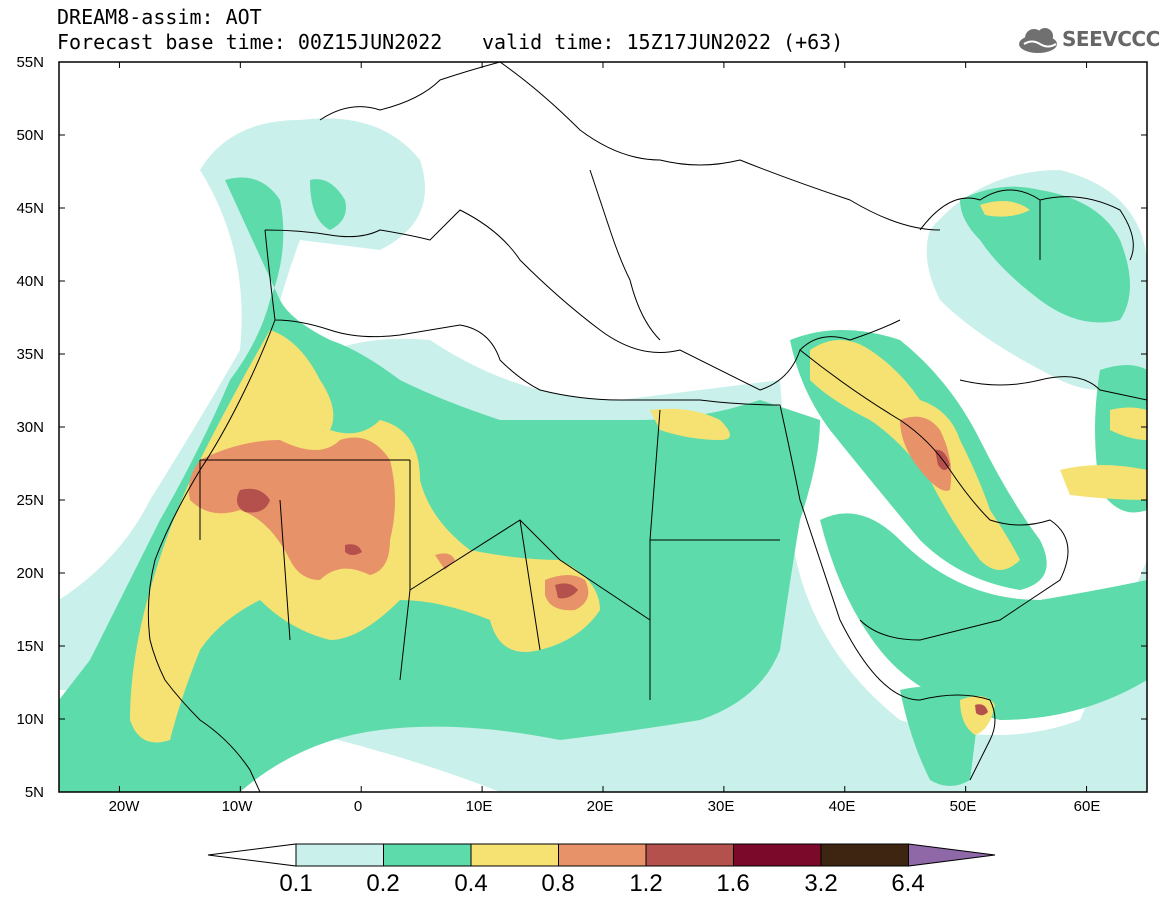 The image size is (1165, 905). What do you see at coordinates (1111, 39) in the screenshot?
I see `logo-text: SEEVCCC` at bounding box center [1111, 39].